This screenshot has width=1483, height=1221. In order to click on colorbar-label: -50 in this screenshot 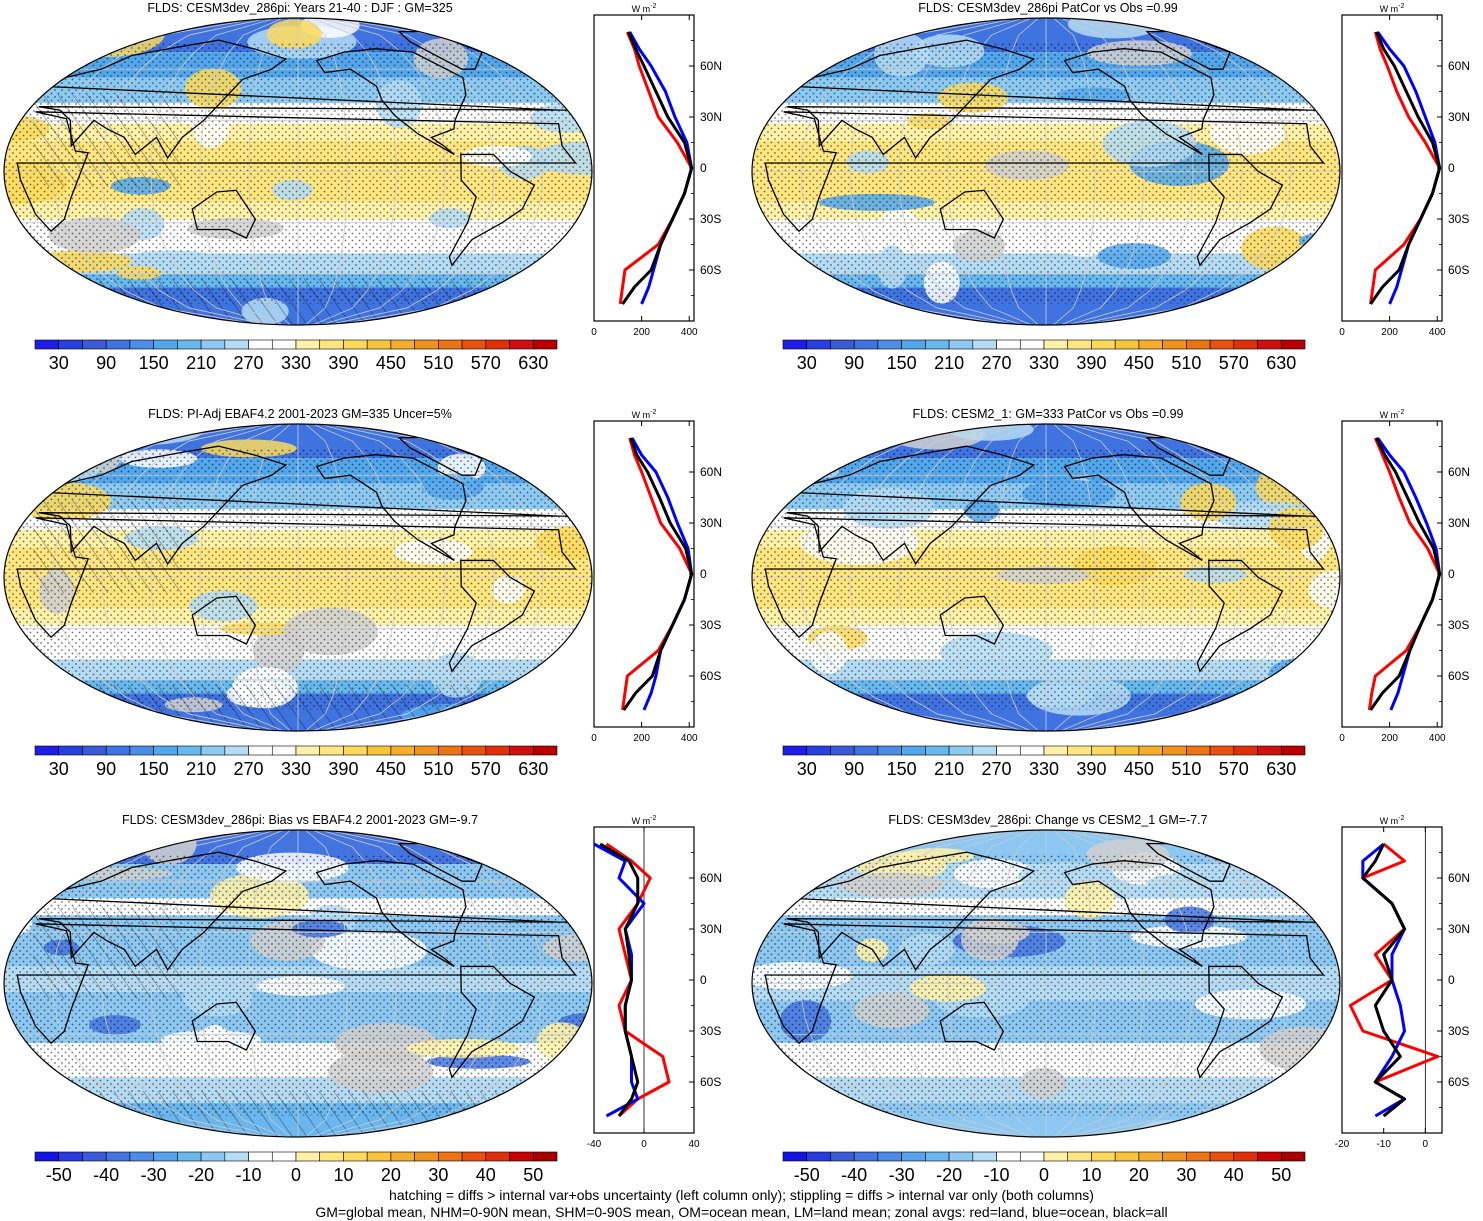, I will do `click(59, 1175)`.